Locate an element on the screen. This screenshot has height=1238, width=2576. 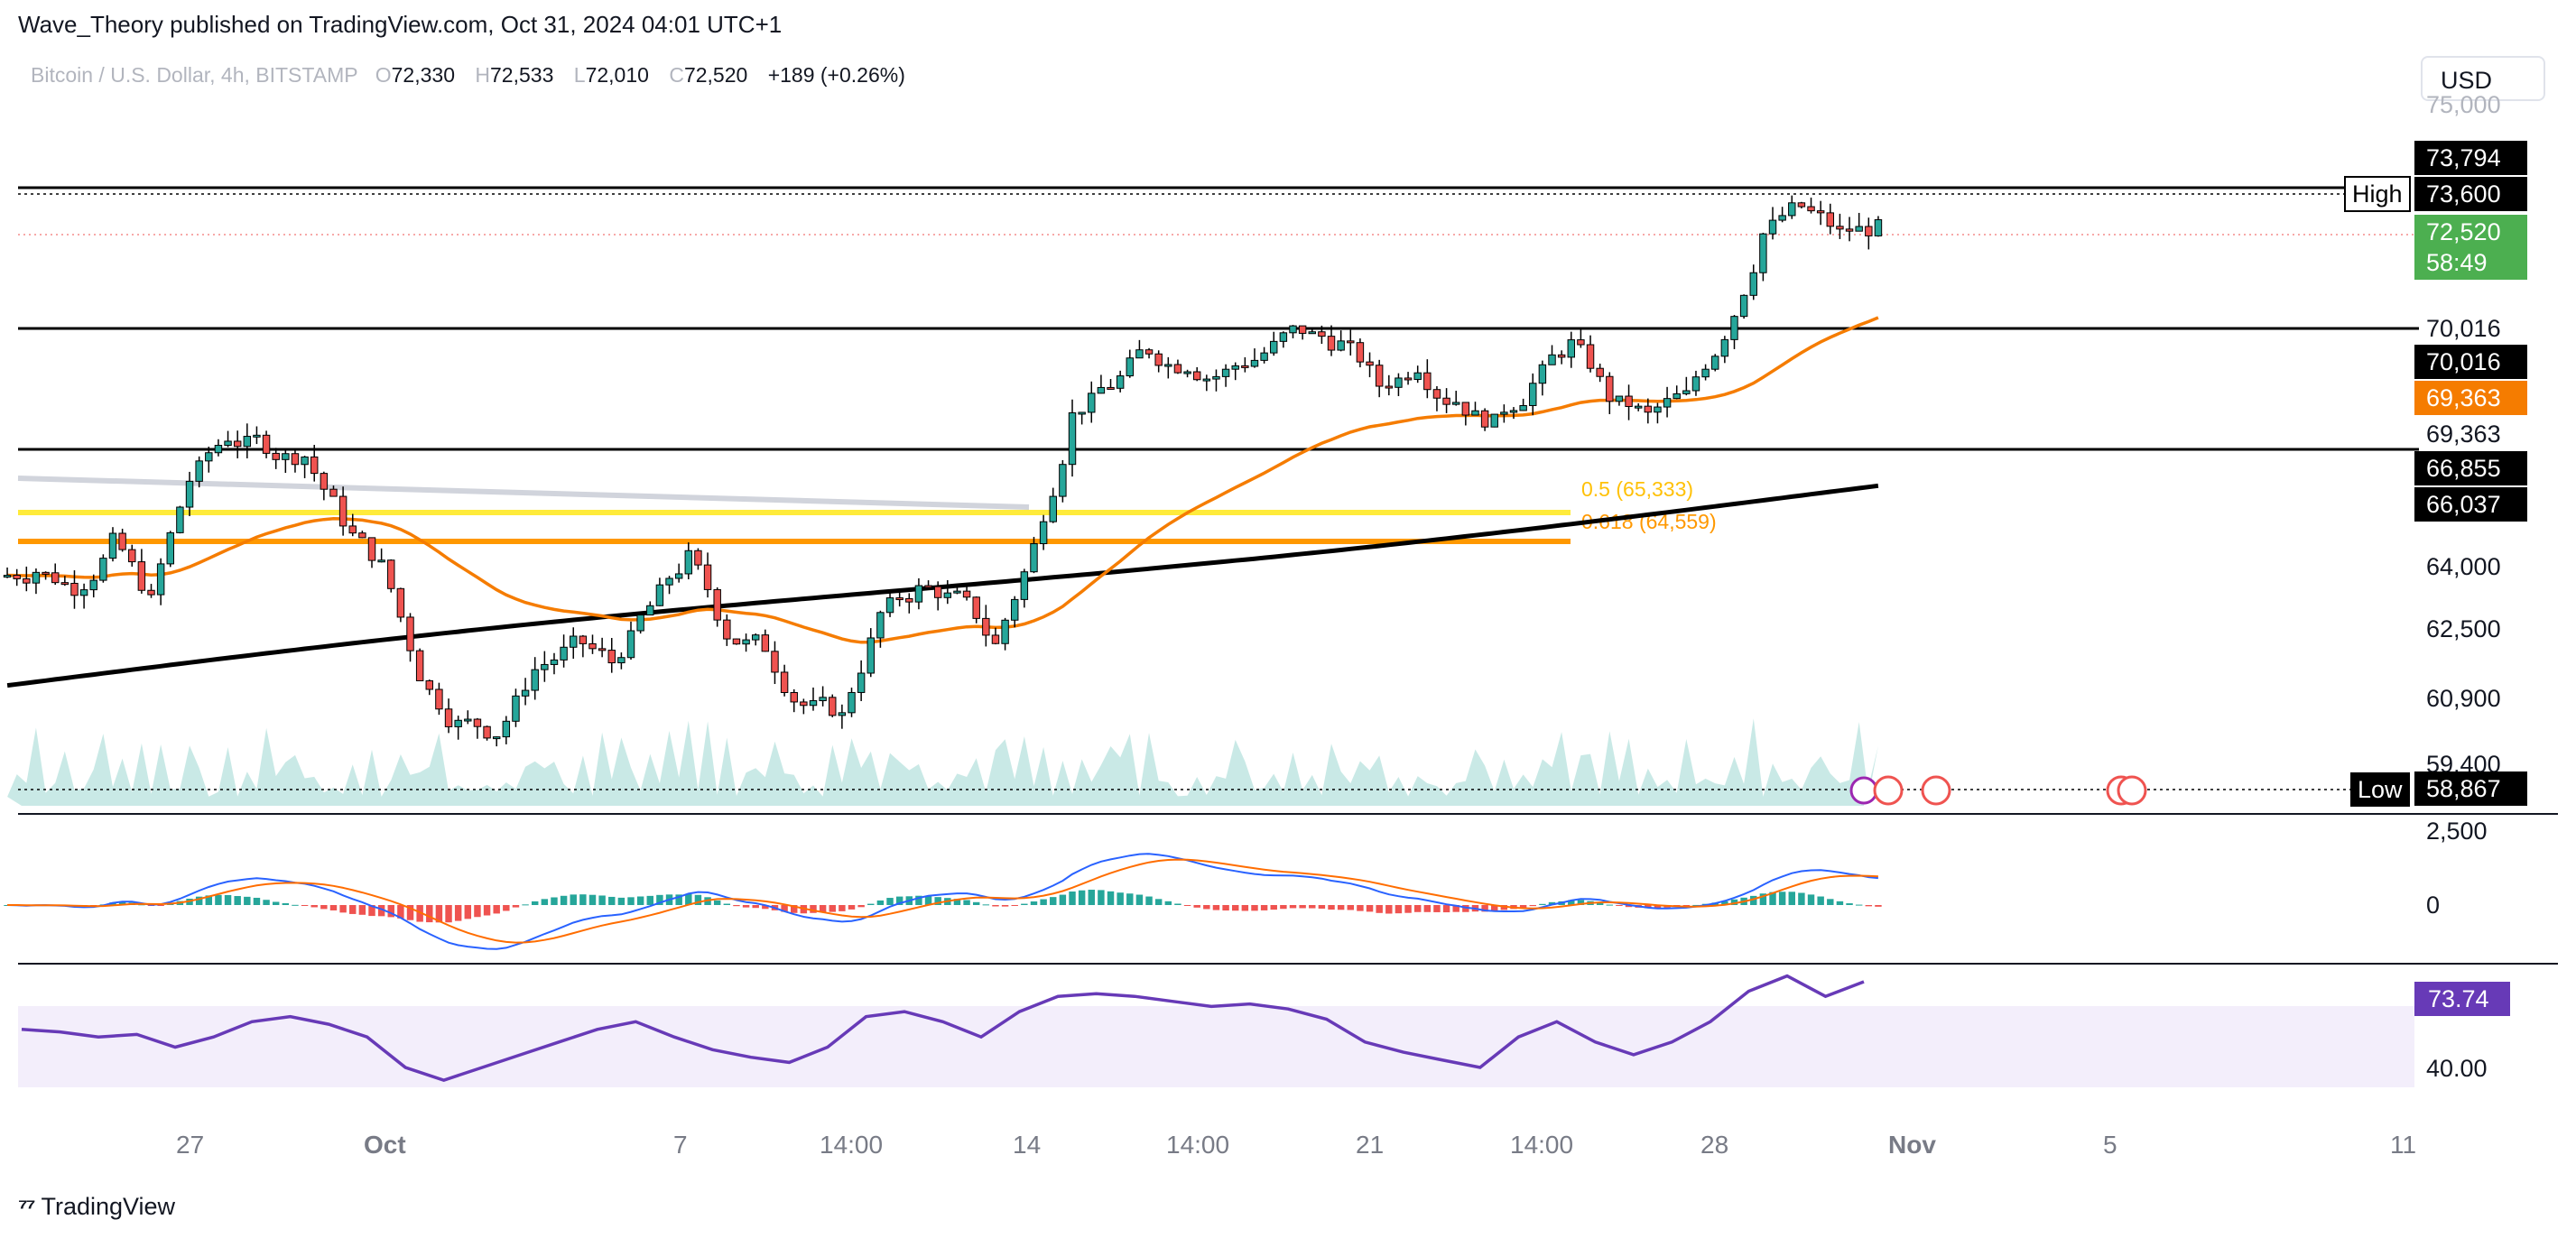
change-value: +189 (+0.26%) is located at coordinates (836, 75).